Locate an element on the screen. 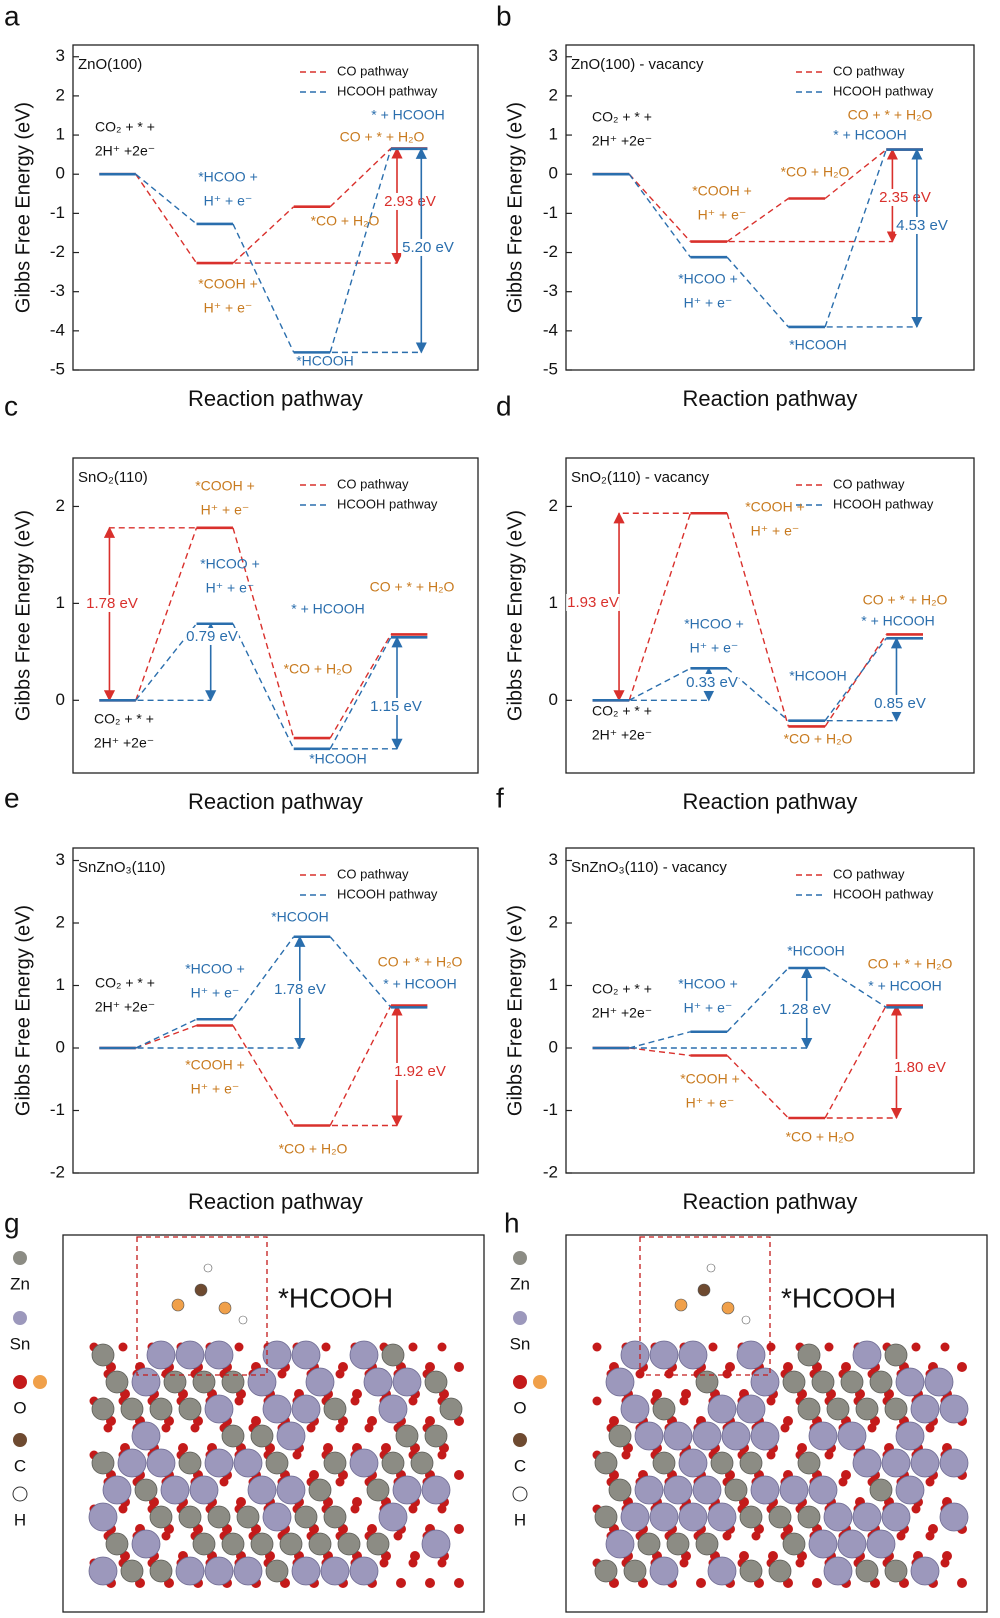 The image size is (1000, 1618). y-tick-label: 2 is located at coordinates (553, 921).